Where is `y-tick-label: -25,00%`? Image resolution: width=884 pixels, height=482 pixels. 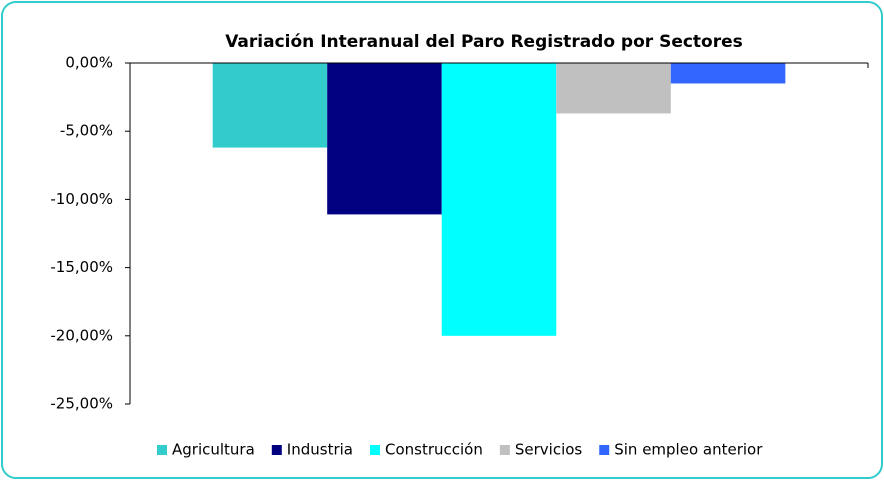
y-tick-label: -25,00% is located at coordinates (81, 404).